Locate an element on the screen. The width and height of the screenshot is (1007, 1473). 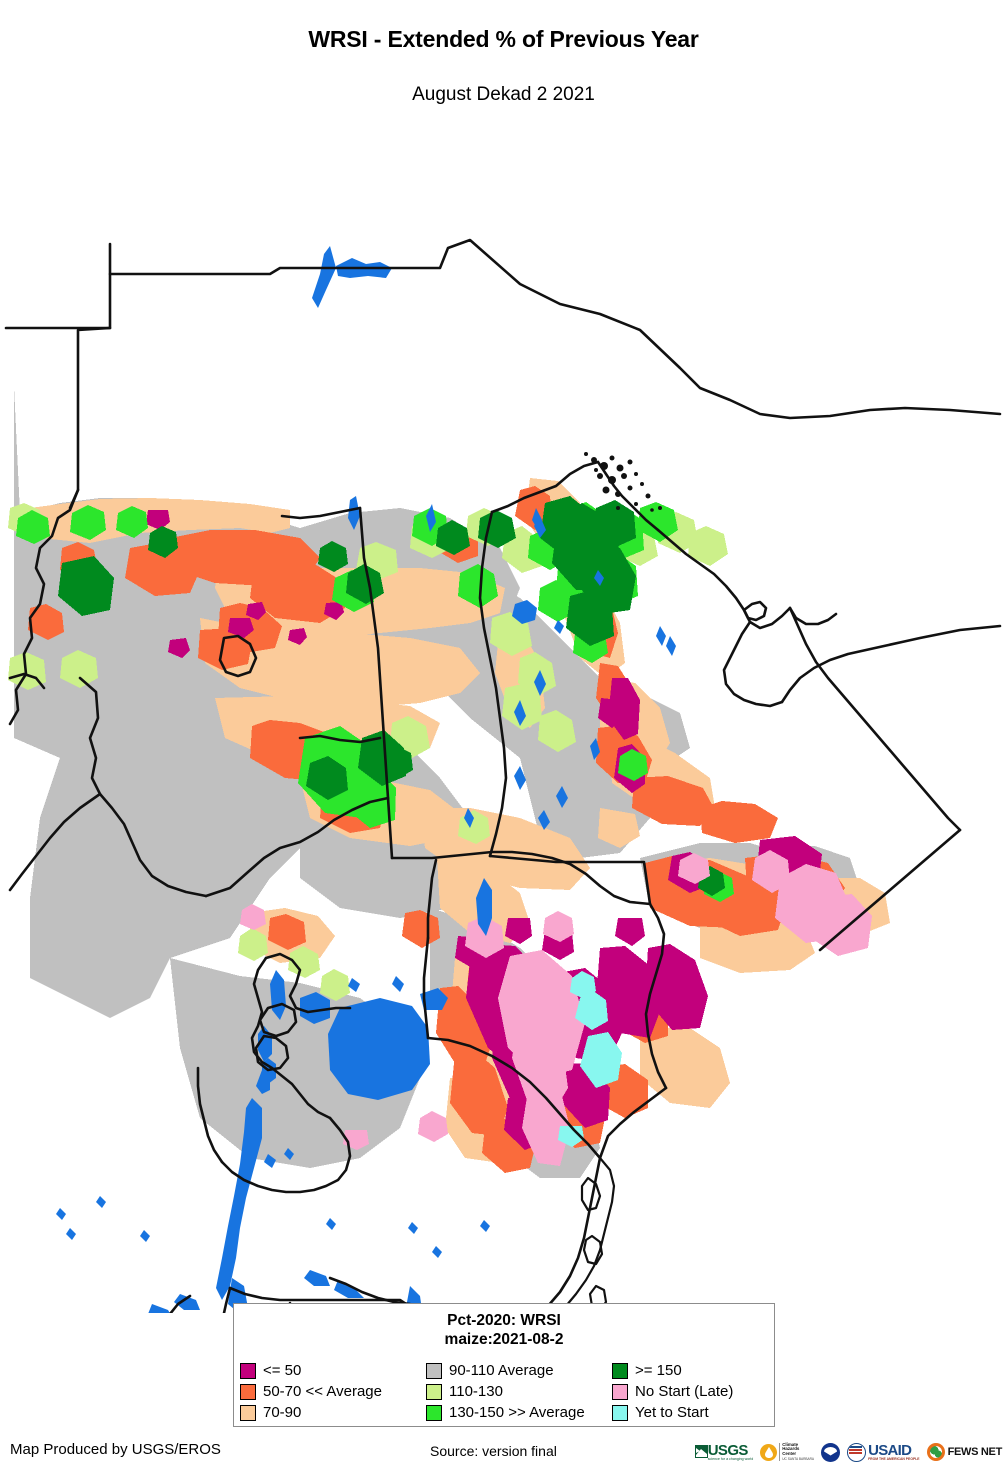
legend-item-90-110: 90-110 Average is located at coordinates (519, 1370).